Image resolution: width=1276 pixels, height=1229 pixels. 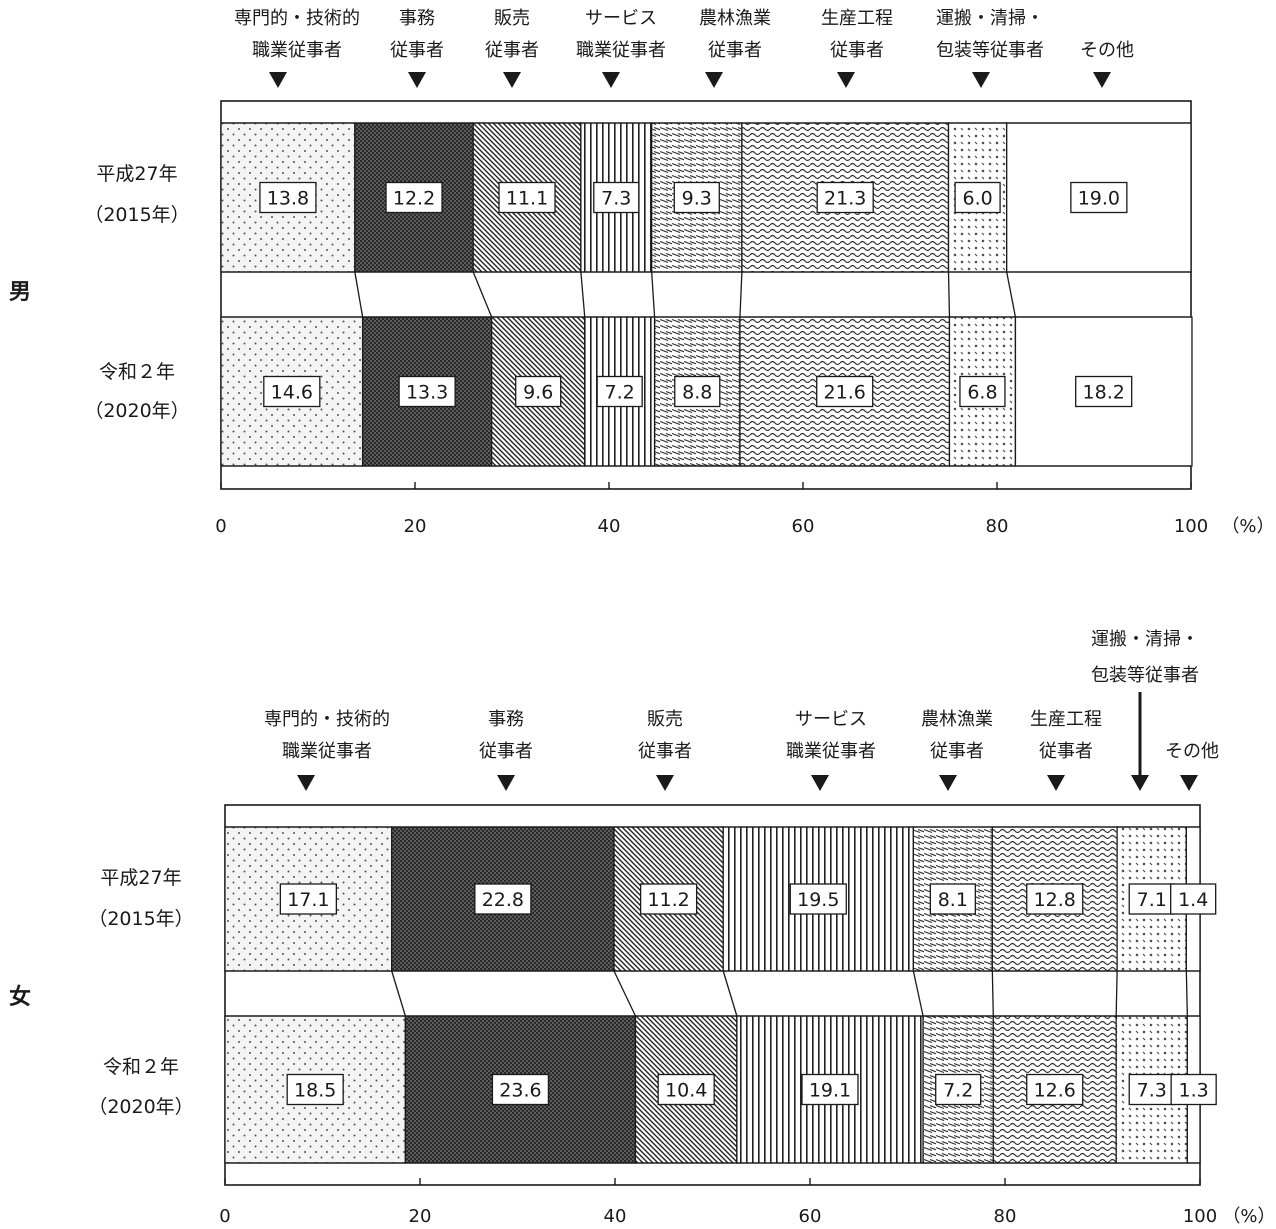 I want to click on data-label: 8.8, so click(x=697, y=393).